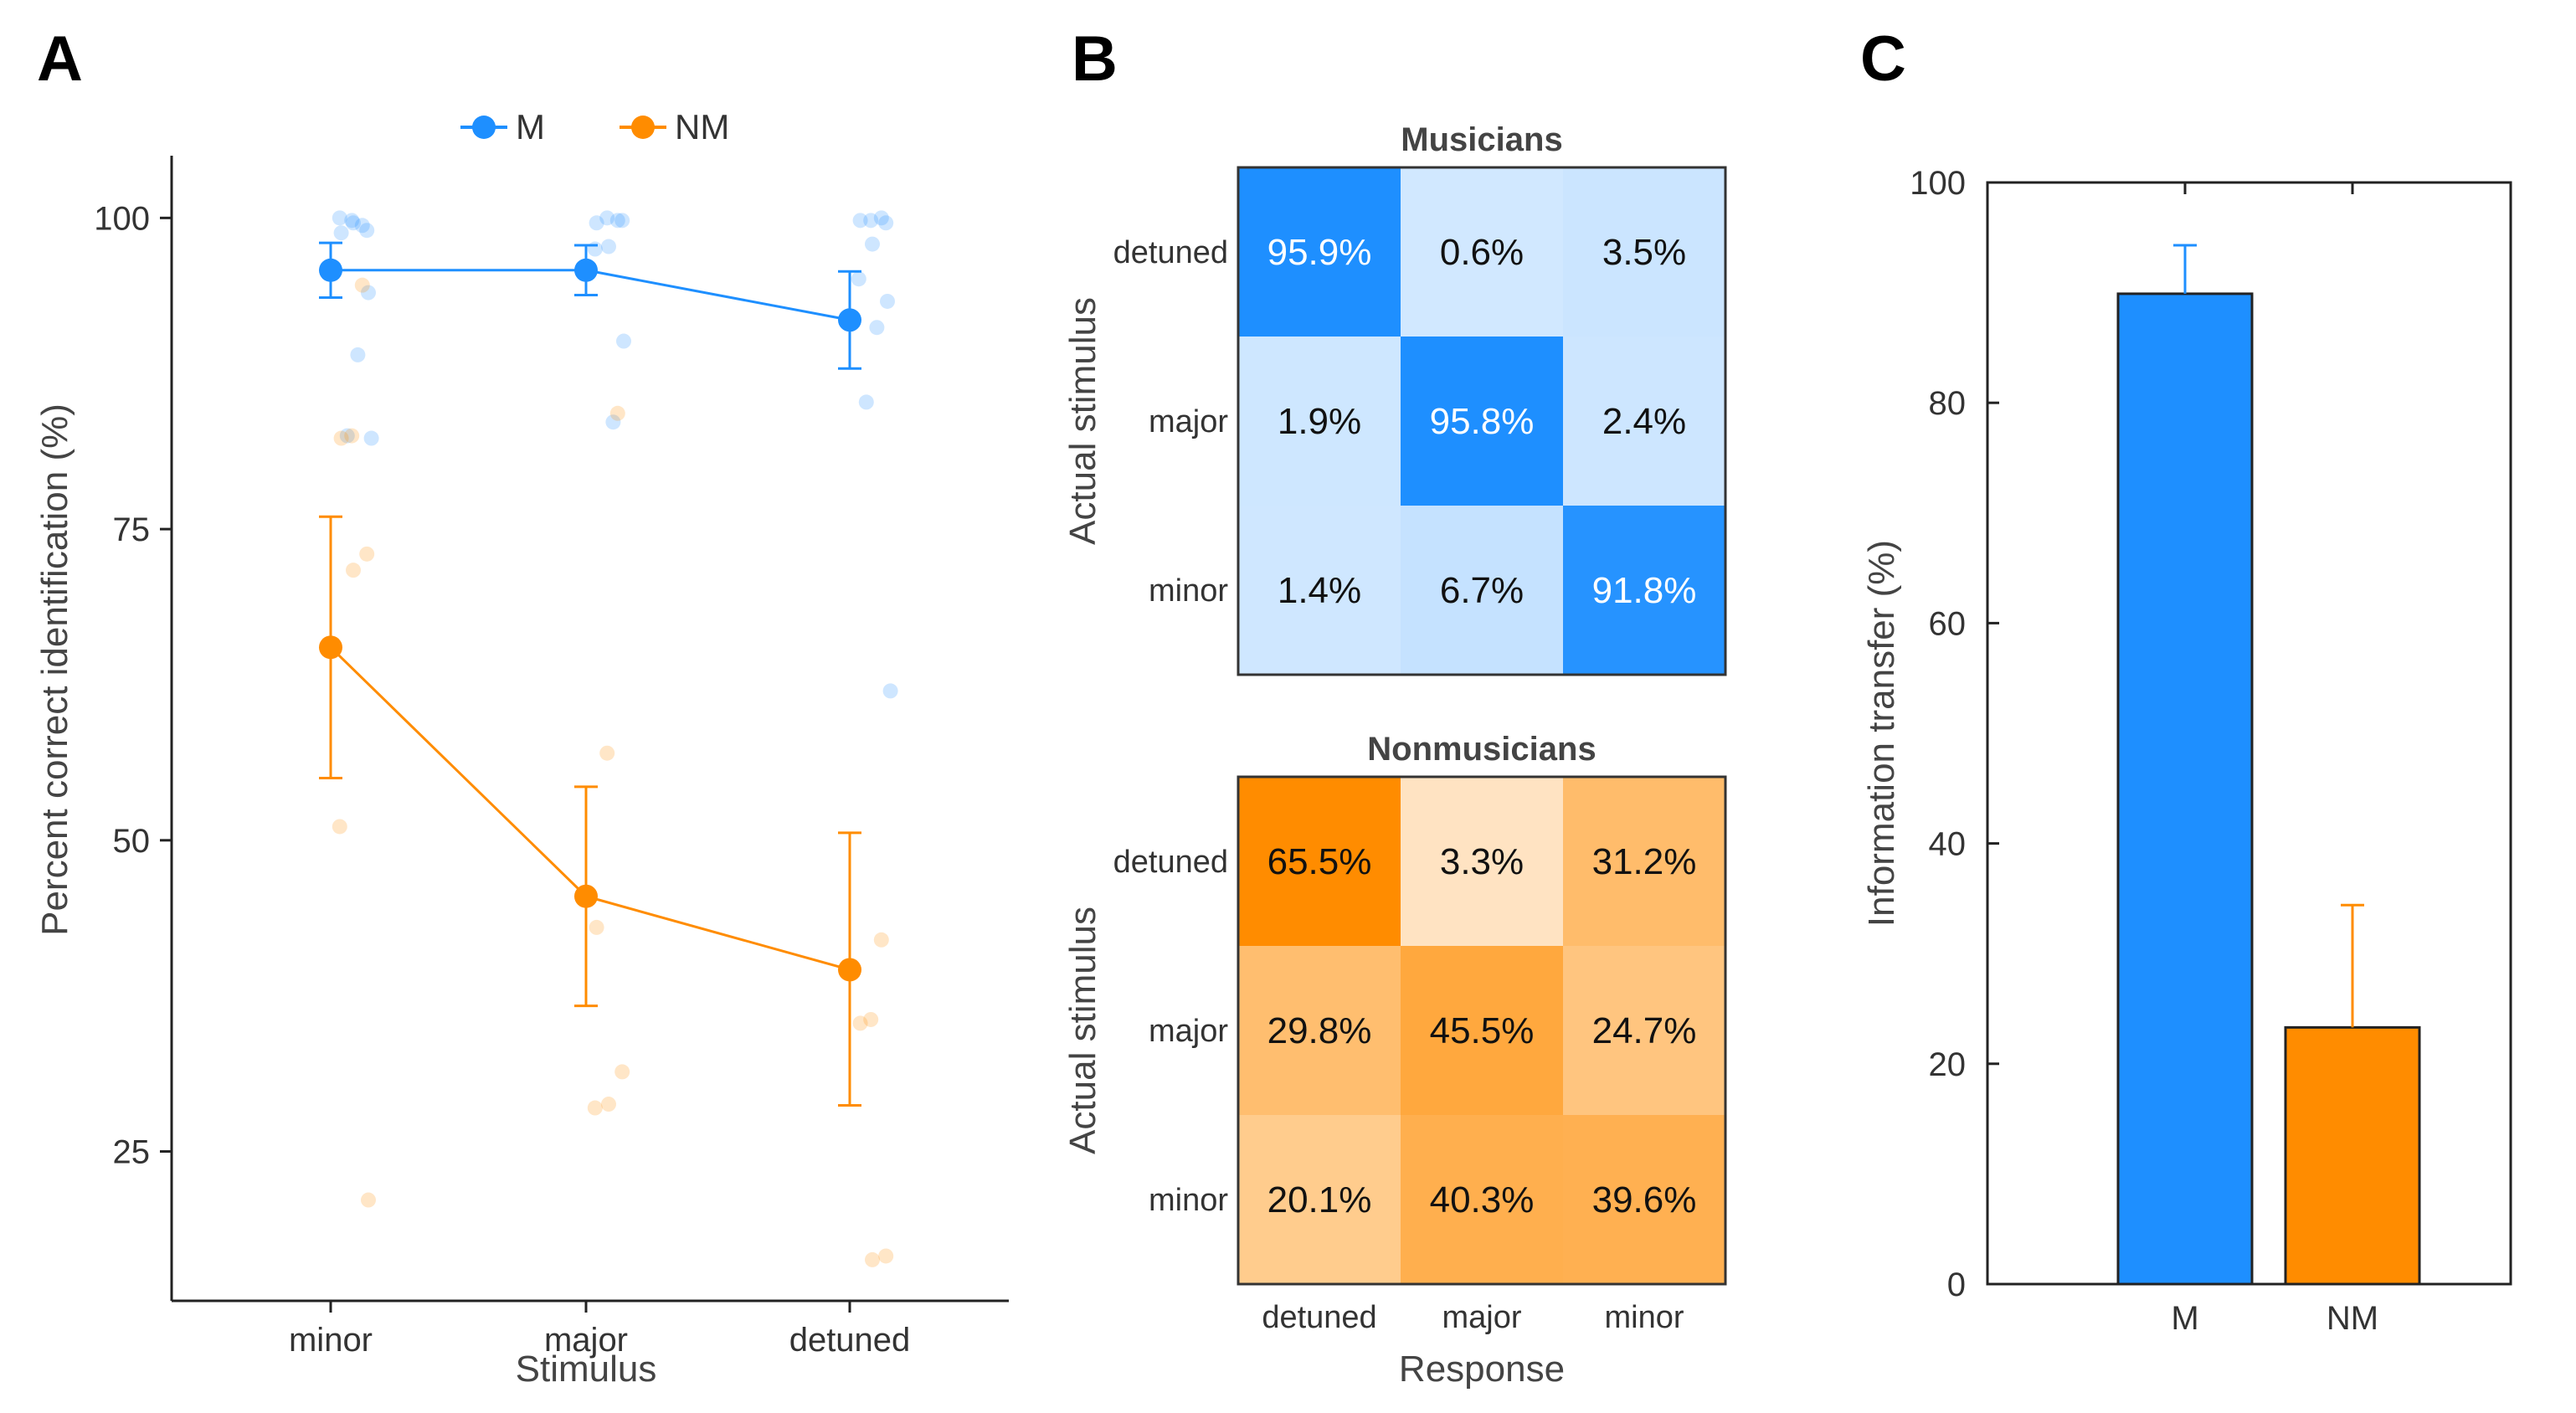 The image size is (2576, 1413). What do you see at coordinates (132, 530) in the screenshot?
I see `y-tick-label: 75` at bounding box center [132, 530].